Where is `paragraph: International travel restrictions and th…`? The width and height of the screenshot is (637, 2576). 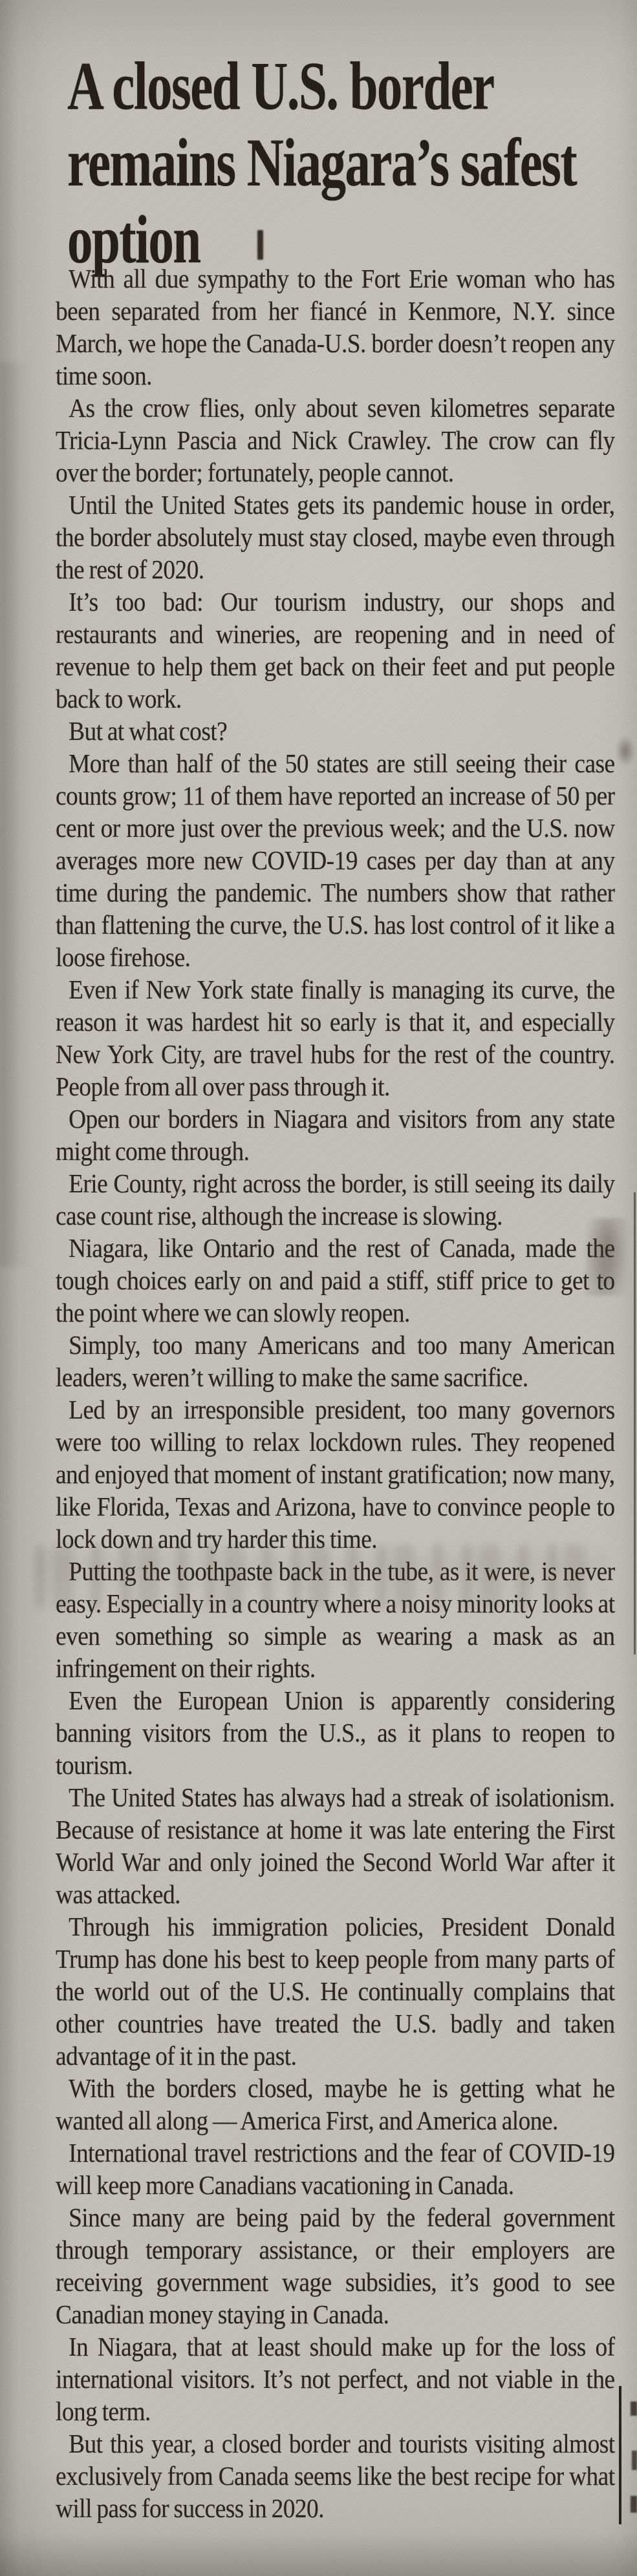
paragraph: International travel restrictions and th… is located at coordinates (335, 2169).